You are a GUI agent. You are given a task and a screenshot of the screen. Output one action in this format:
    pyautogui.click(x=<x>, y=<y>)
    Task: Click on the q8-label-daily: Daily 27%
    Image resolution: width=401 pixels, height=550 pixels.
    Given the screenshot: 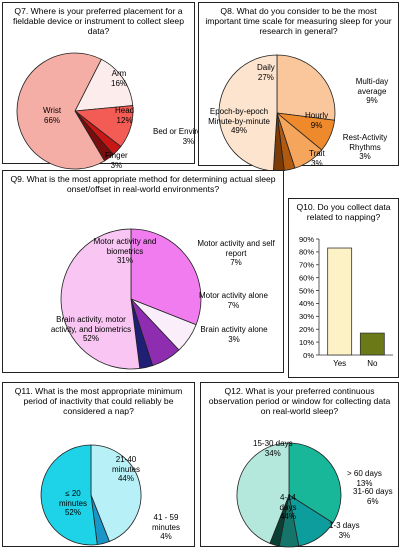 What is the action you would take?
    pyautogui.click(x=266, y=72)
    